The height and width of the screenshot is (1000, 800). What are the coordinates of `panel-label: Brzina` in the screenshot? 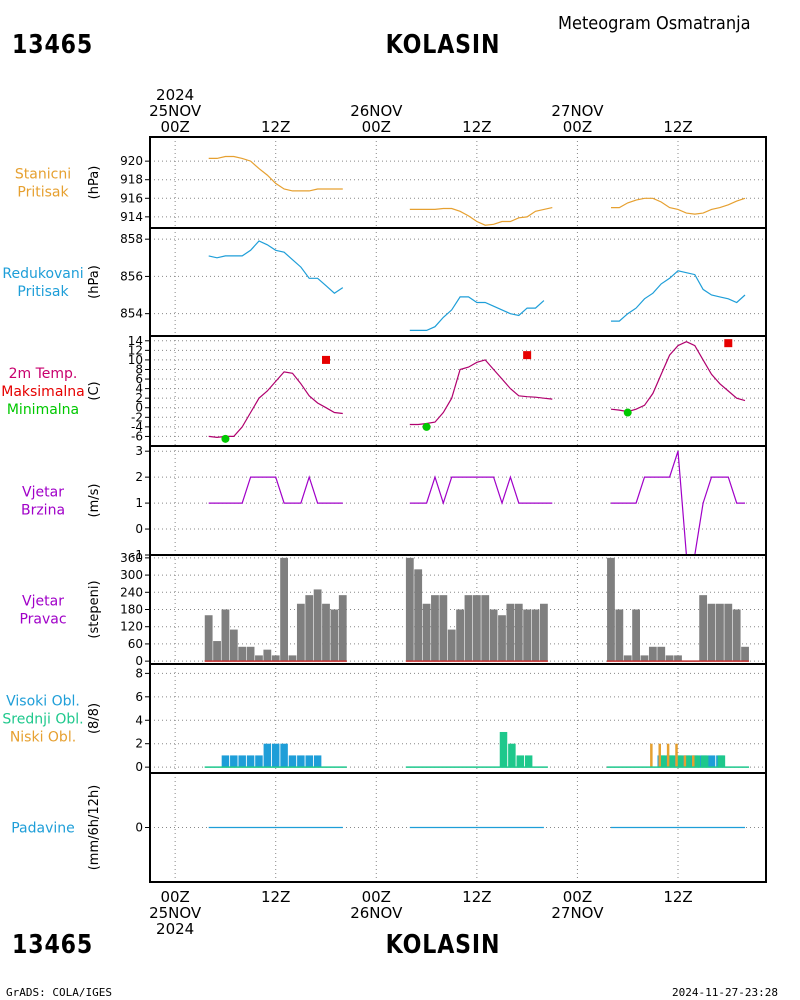 It's located at (43, 511).